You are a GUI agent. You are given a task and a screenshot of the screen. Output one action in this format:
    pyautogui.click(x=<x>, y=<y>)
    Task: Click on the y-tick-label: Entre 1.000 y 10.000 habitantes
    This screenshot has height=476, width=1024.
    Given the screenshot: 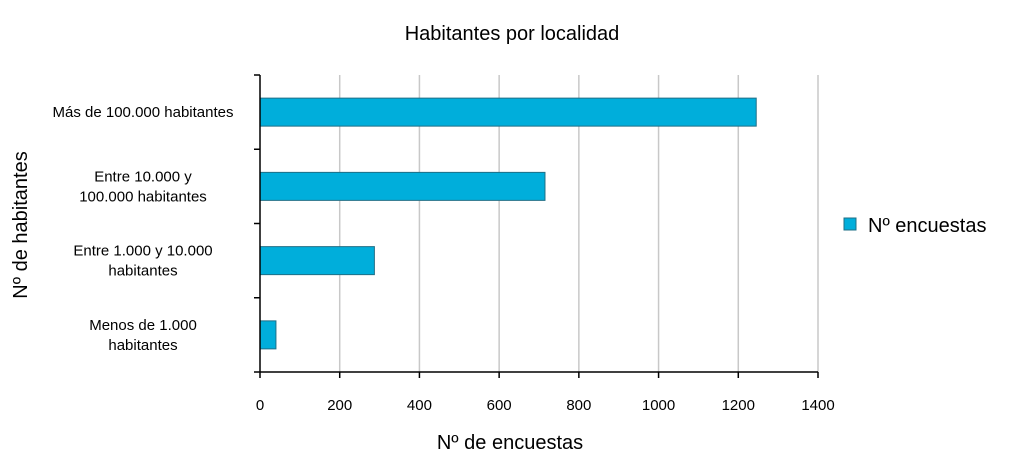 What is the action you would take?
    pyautogui.click(x=142, y=261)
    